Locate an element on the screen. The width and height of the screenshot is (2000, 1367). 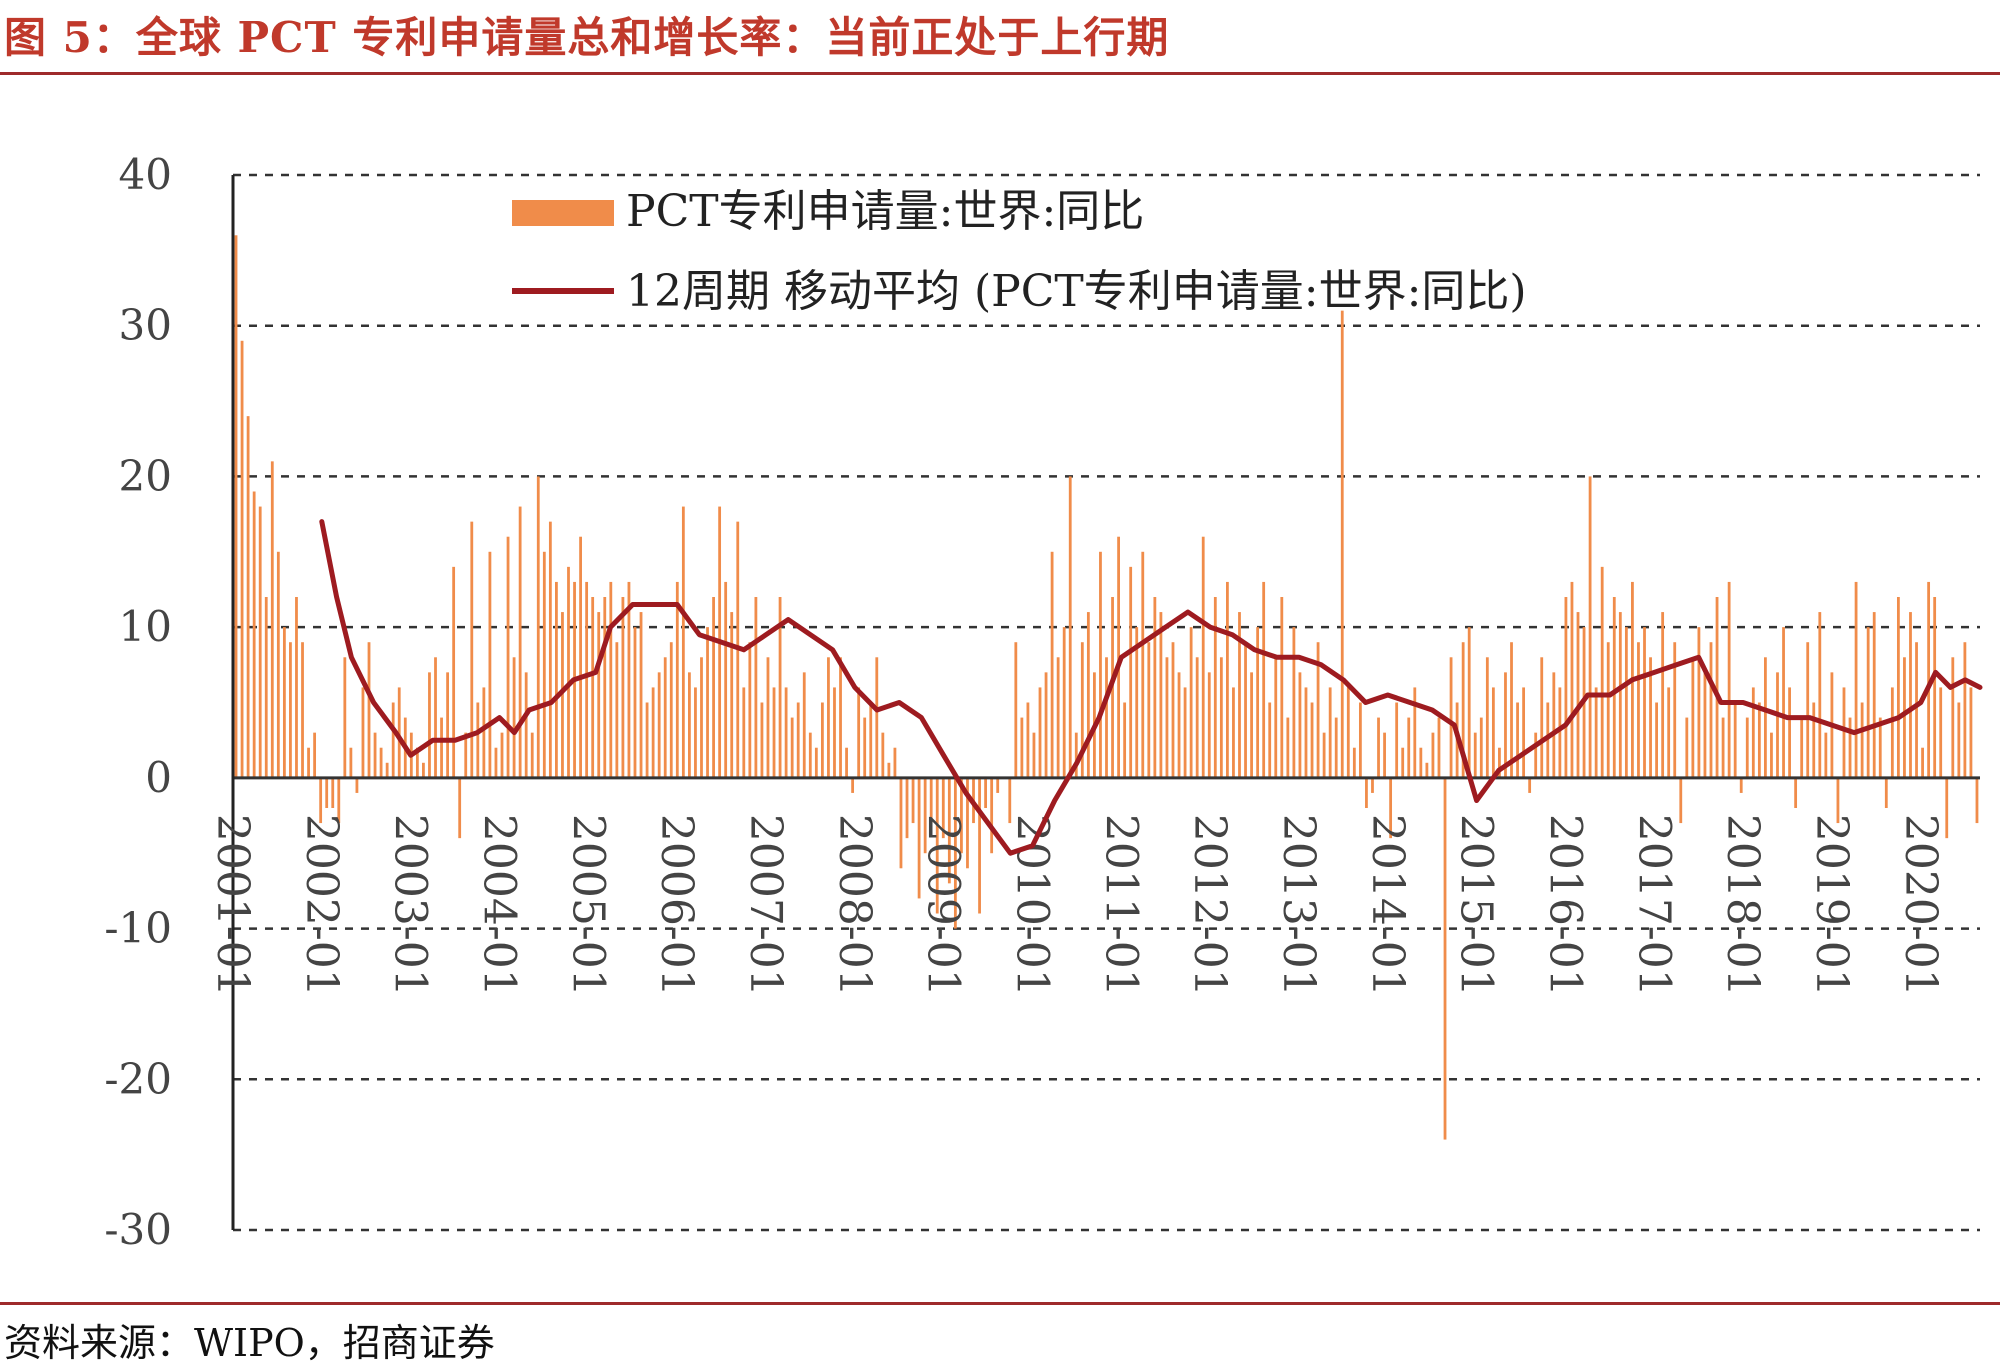
x-tick-label: 2020-01 is located at coordinates (1920, 905).